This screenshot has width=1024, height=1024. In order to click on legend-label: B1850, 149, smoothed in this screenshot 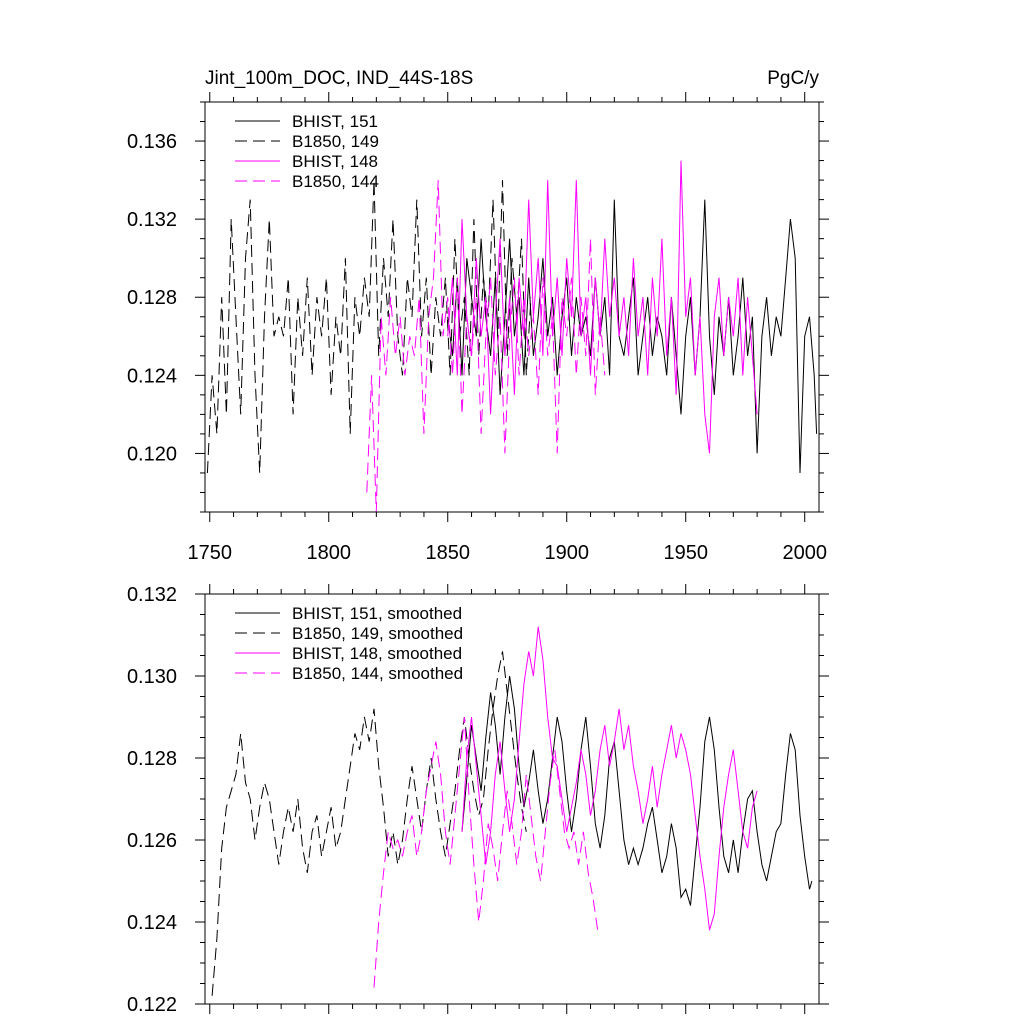, I will do `click(377, 633)`.